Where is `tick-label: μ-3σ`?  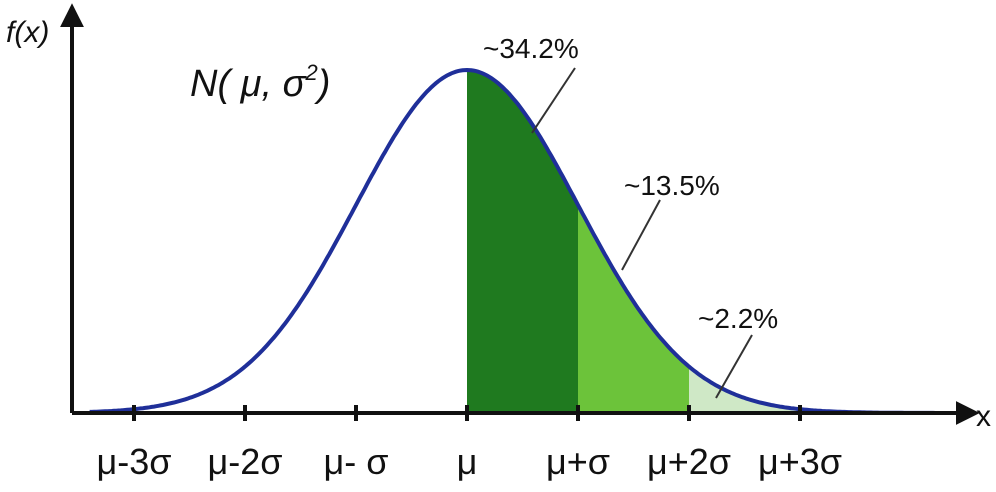 tick-label: μ-3σ is located at coordinates (134, 461).